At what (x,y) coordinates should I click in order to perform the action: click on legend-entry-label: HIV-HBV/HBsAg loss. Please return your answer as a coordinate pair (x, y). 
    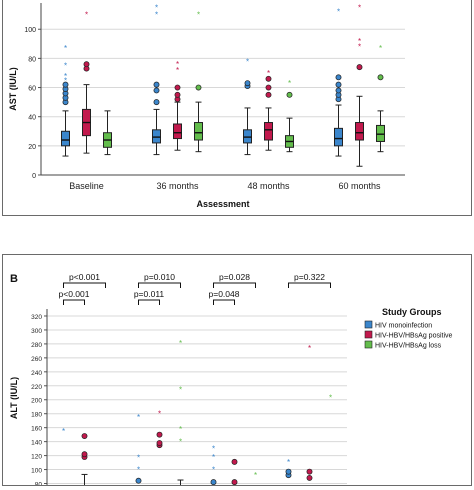
    Looking at the image, I should click on (408, 346).